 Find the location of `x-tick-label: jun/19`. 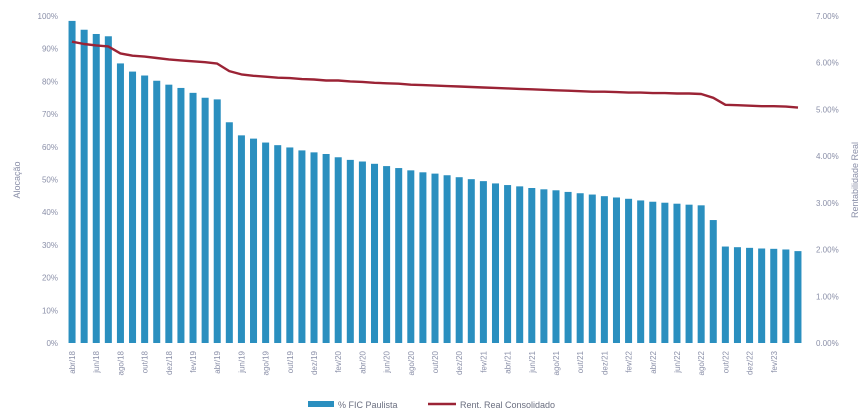

x-tick-label: jun/19 is located at coordinates (241, 361).